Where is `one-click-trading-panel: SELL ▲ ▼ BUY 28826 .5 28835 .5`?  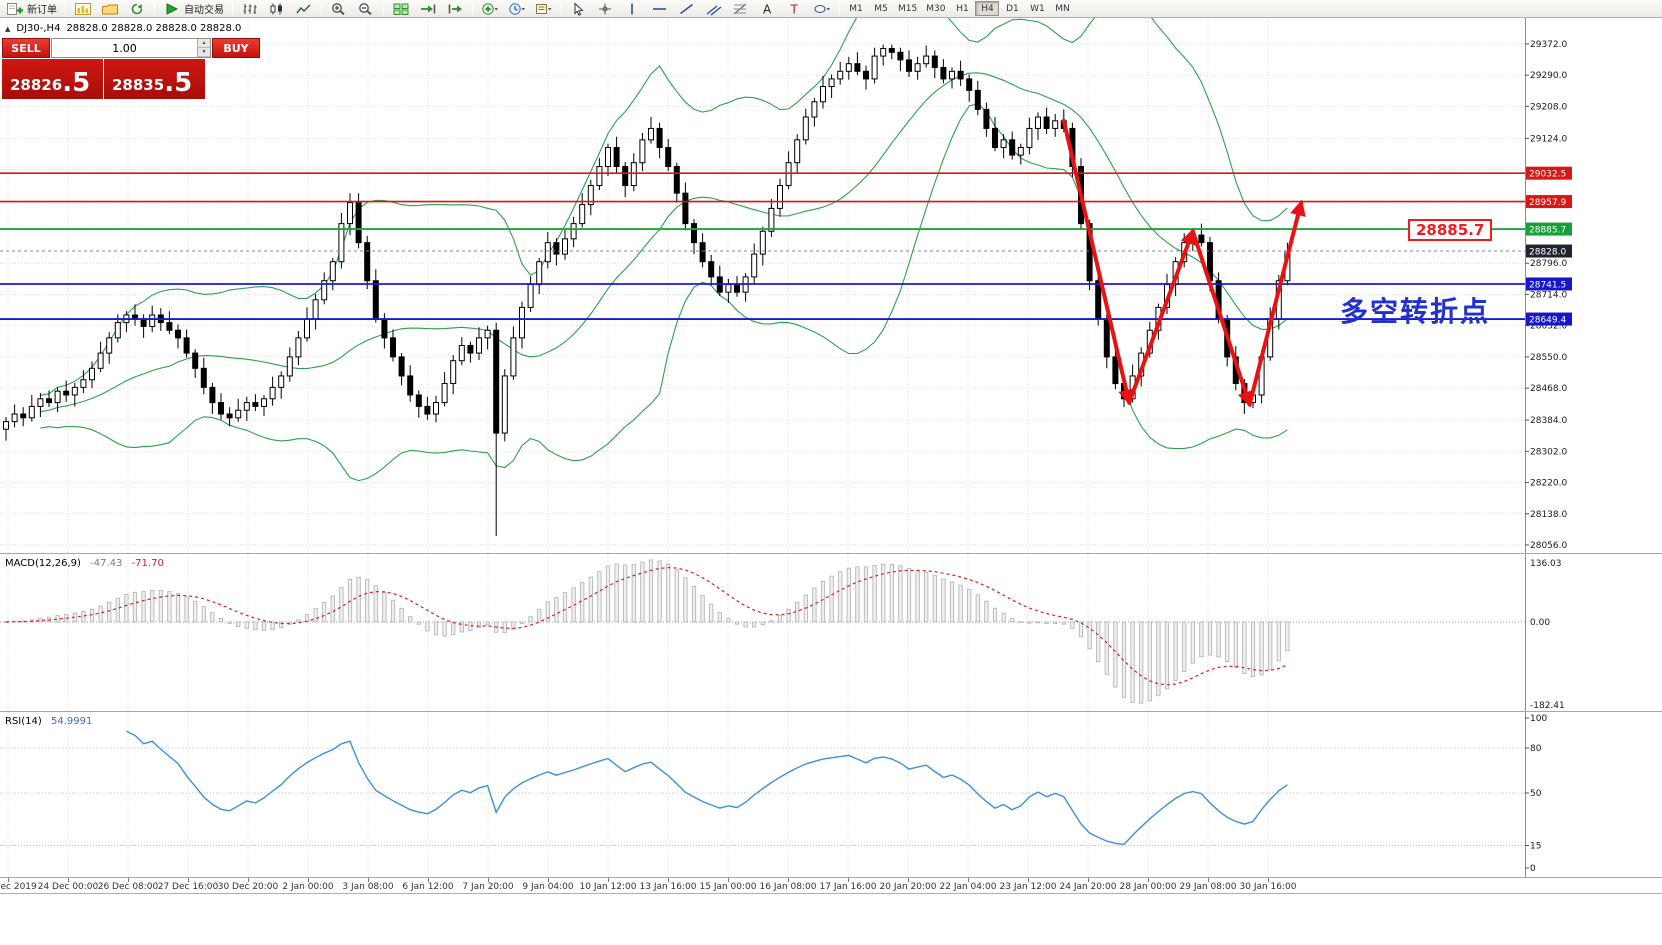
one-click-trading-panel: SELL ▲ ▼ BUY 28826 .5 28835 .5 is located at coordinates (131, 68).